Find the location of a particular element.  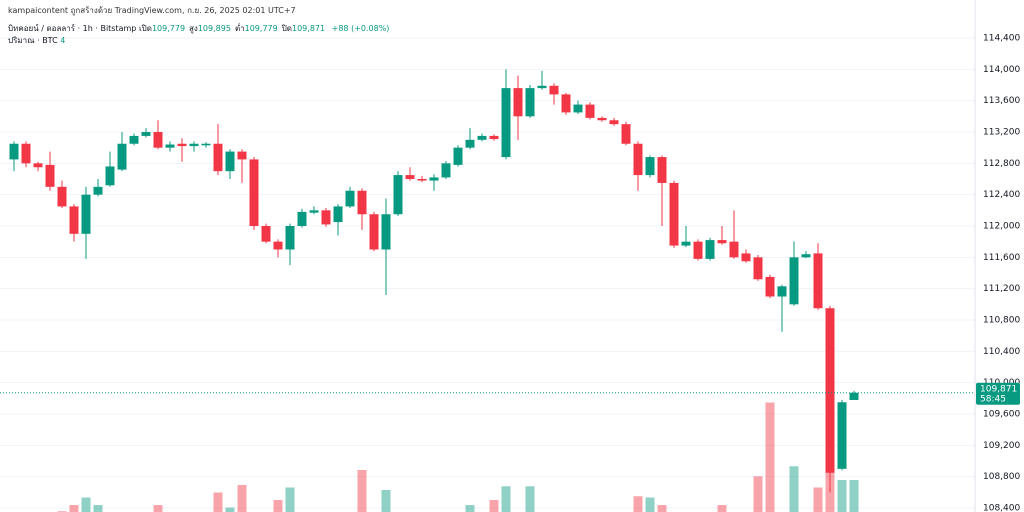

y-tick-label: 111,200 is located at coordinates (1001, 289).